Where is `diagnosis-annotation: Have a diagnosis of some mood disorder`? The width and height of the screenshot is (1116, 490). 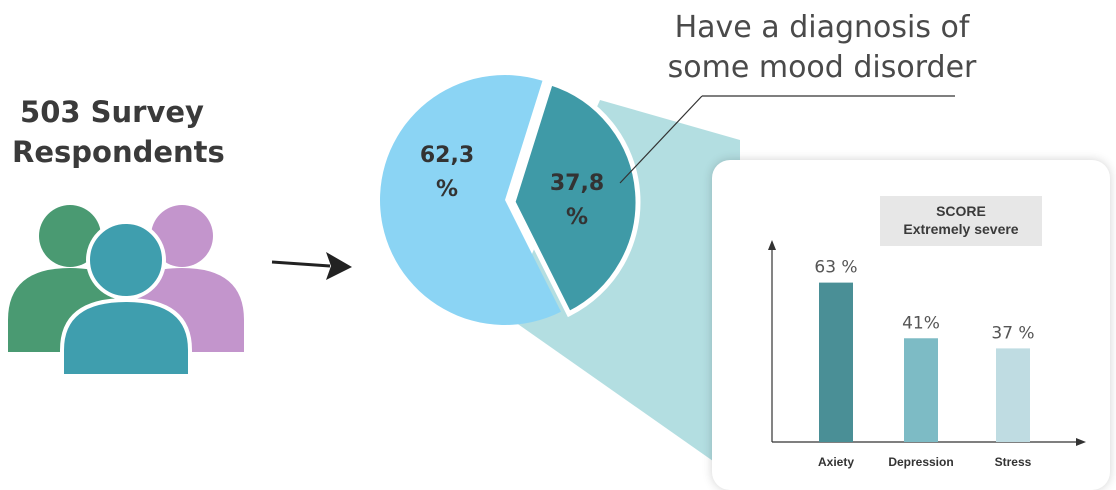 diagnosis-annotation: Have a diagnosis of some mood disorder is located at coordinates (822, 48).